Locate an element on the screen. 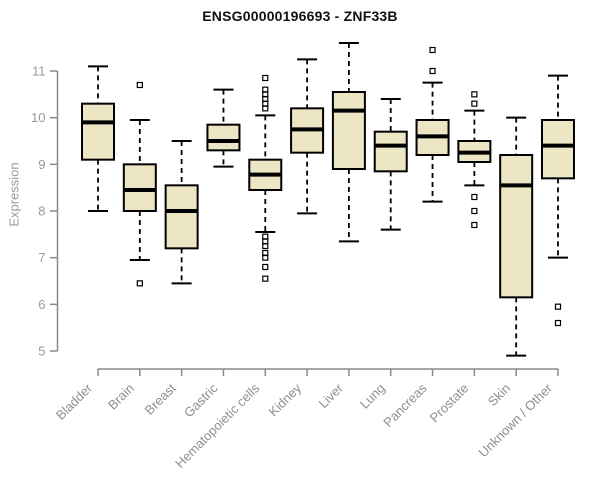  boxplot-liver is located at coordinates (348, 142).